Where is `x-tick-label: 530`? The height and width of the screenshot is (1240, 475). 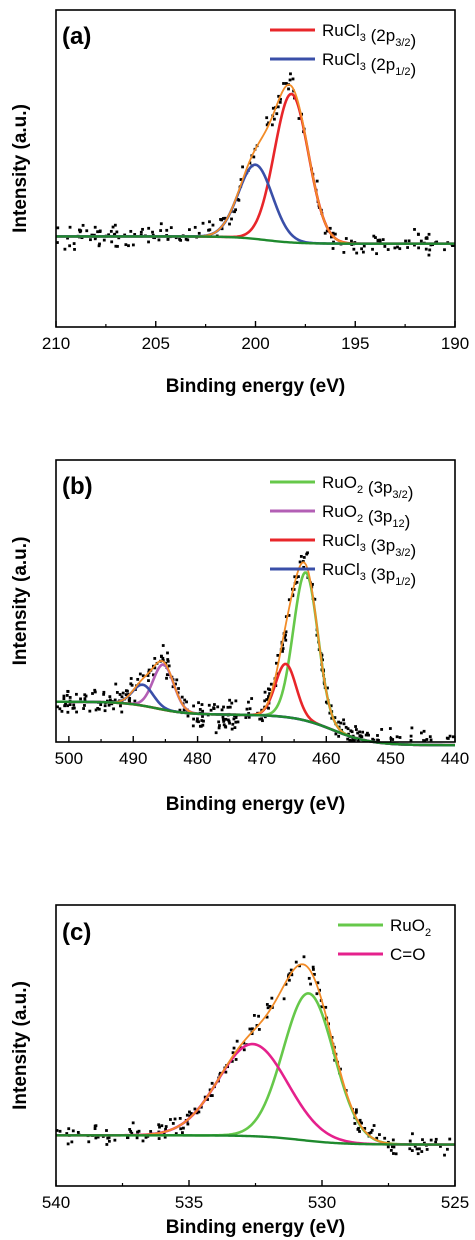
x-tick-label: 530 is located at coordinates (322, 1202).